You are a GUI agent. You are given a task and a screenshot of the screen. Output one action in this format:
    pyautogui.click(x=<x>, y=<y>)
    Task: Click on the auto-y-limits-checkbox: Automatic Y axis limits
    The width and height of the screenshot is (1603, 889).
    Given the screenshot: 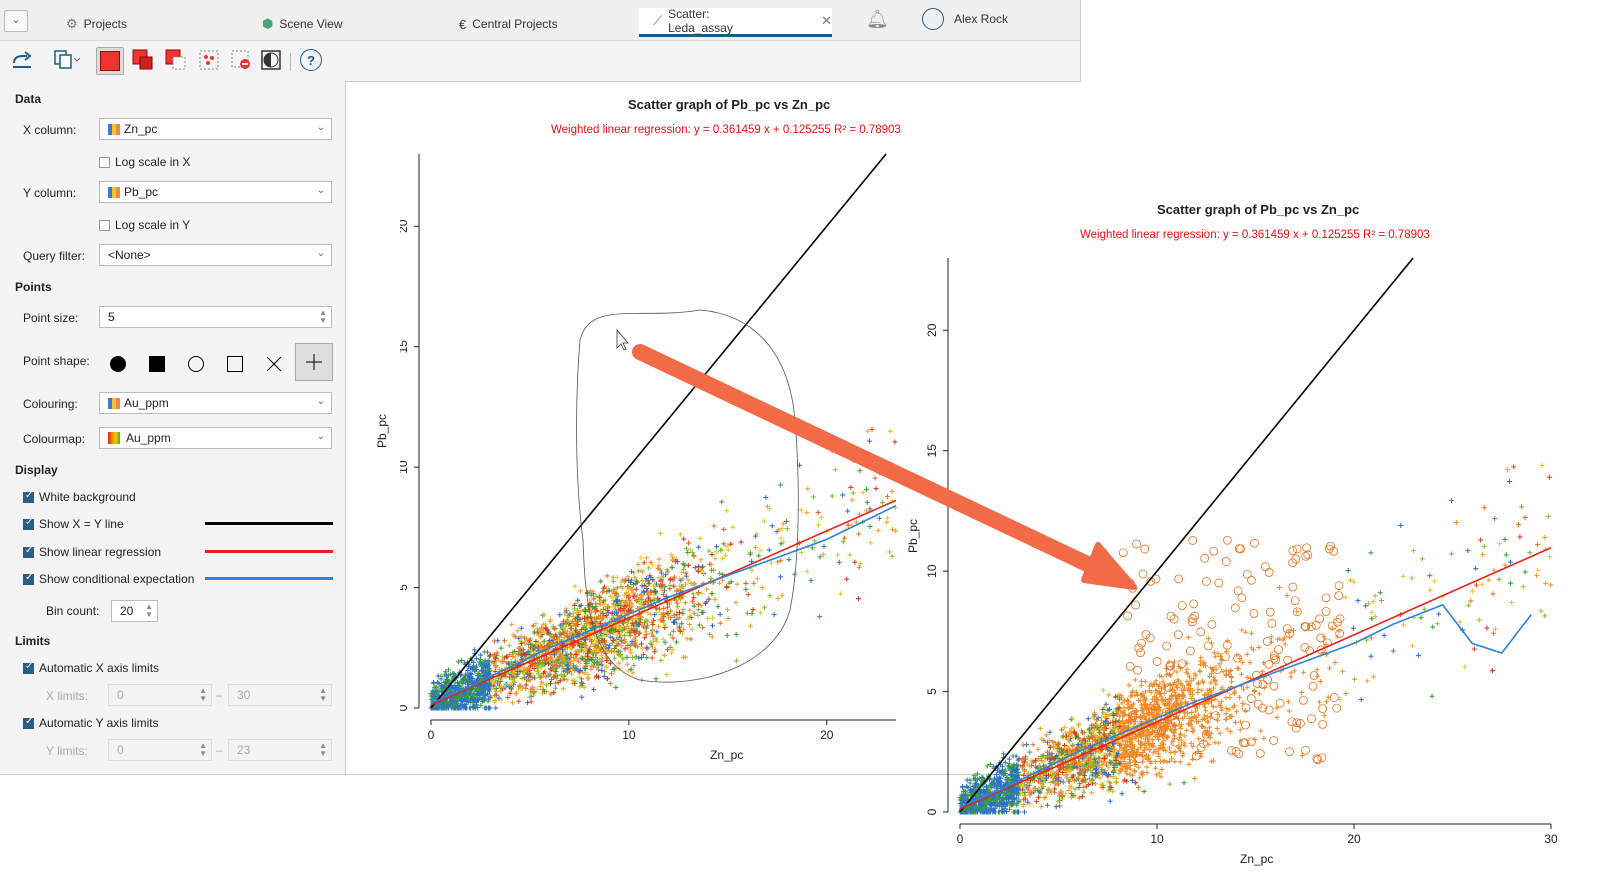 What is the action you would take?
    pyautogui.click(x=91, y=723)
    